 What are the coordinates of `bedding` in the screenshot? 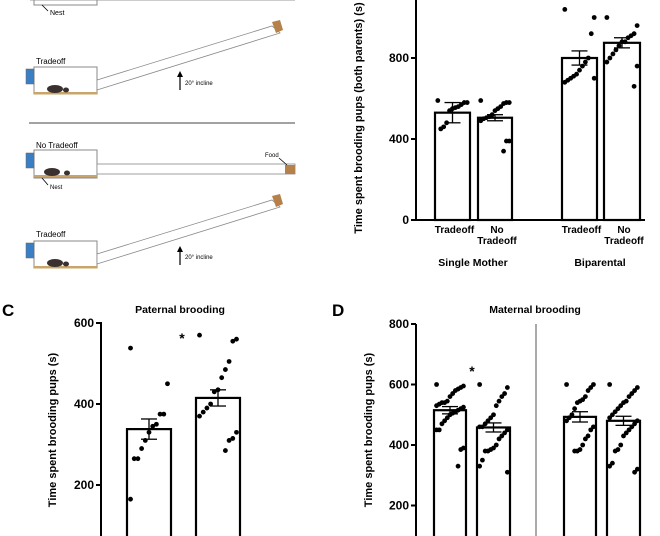 It's located at (65, 93).